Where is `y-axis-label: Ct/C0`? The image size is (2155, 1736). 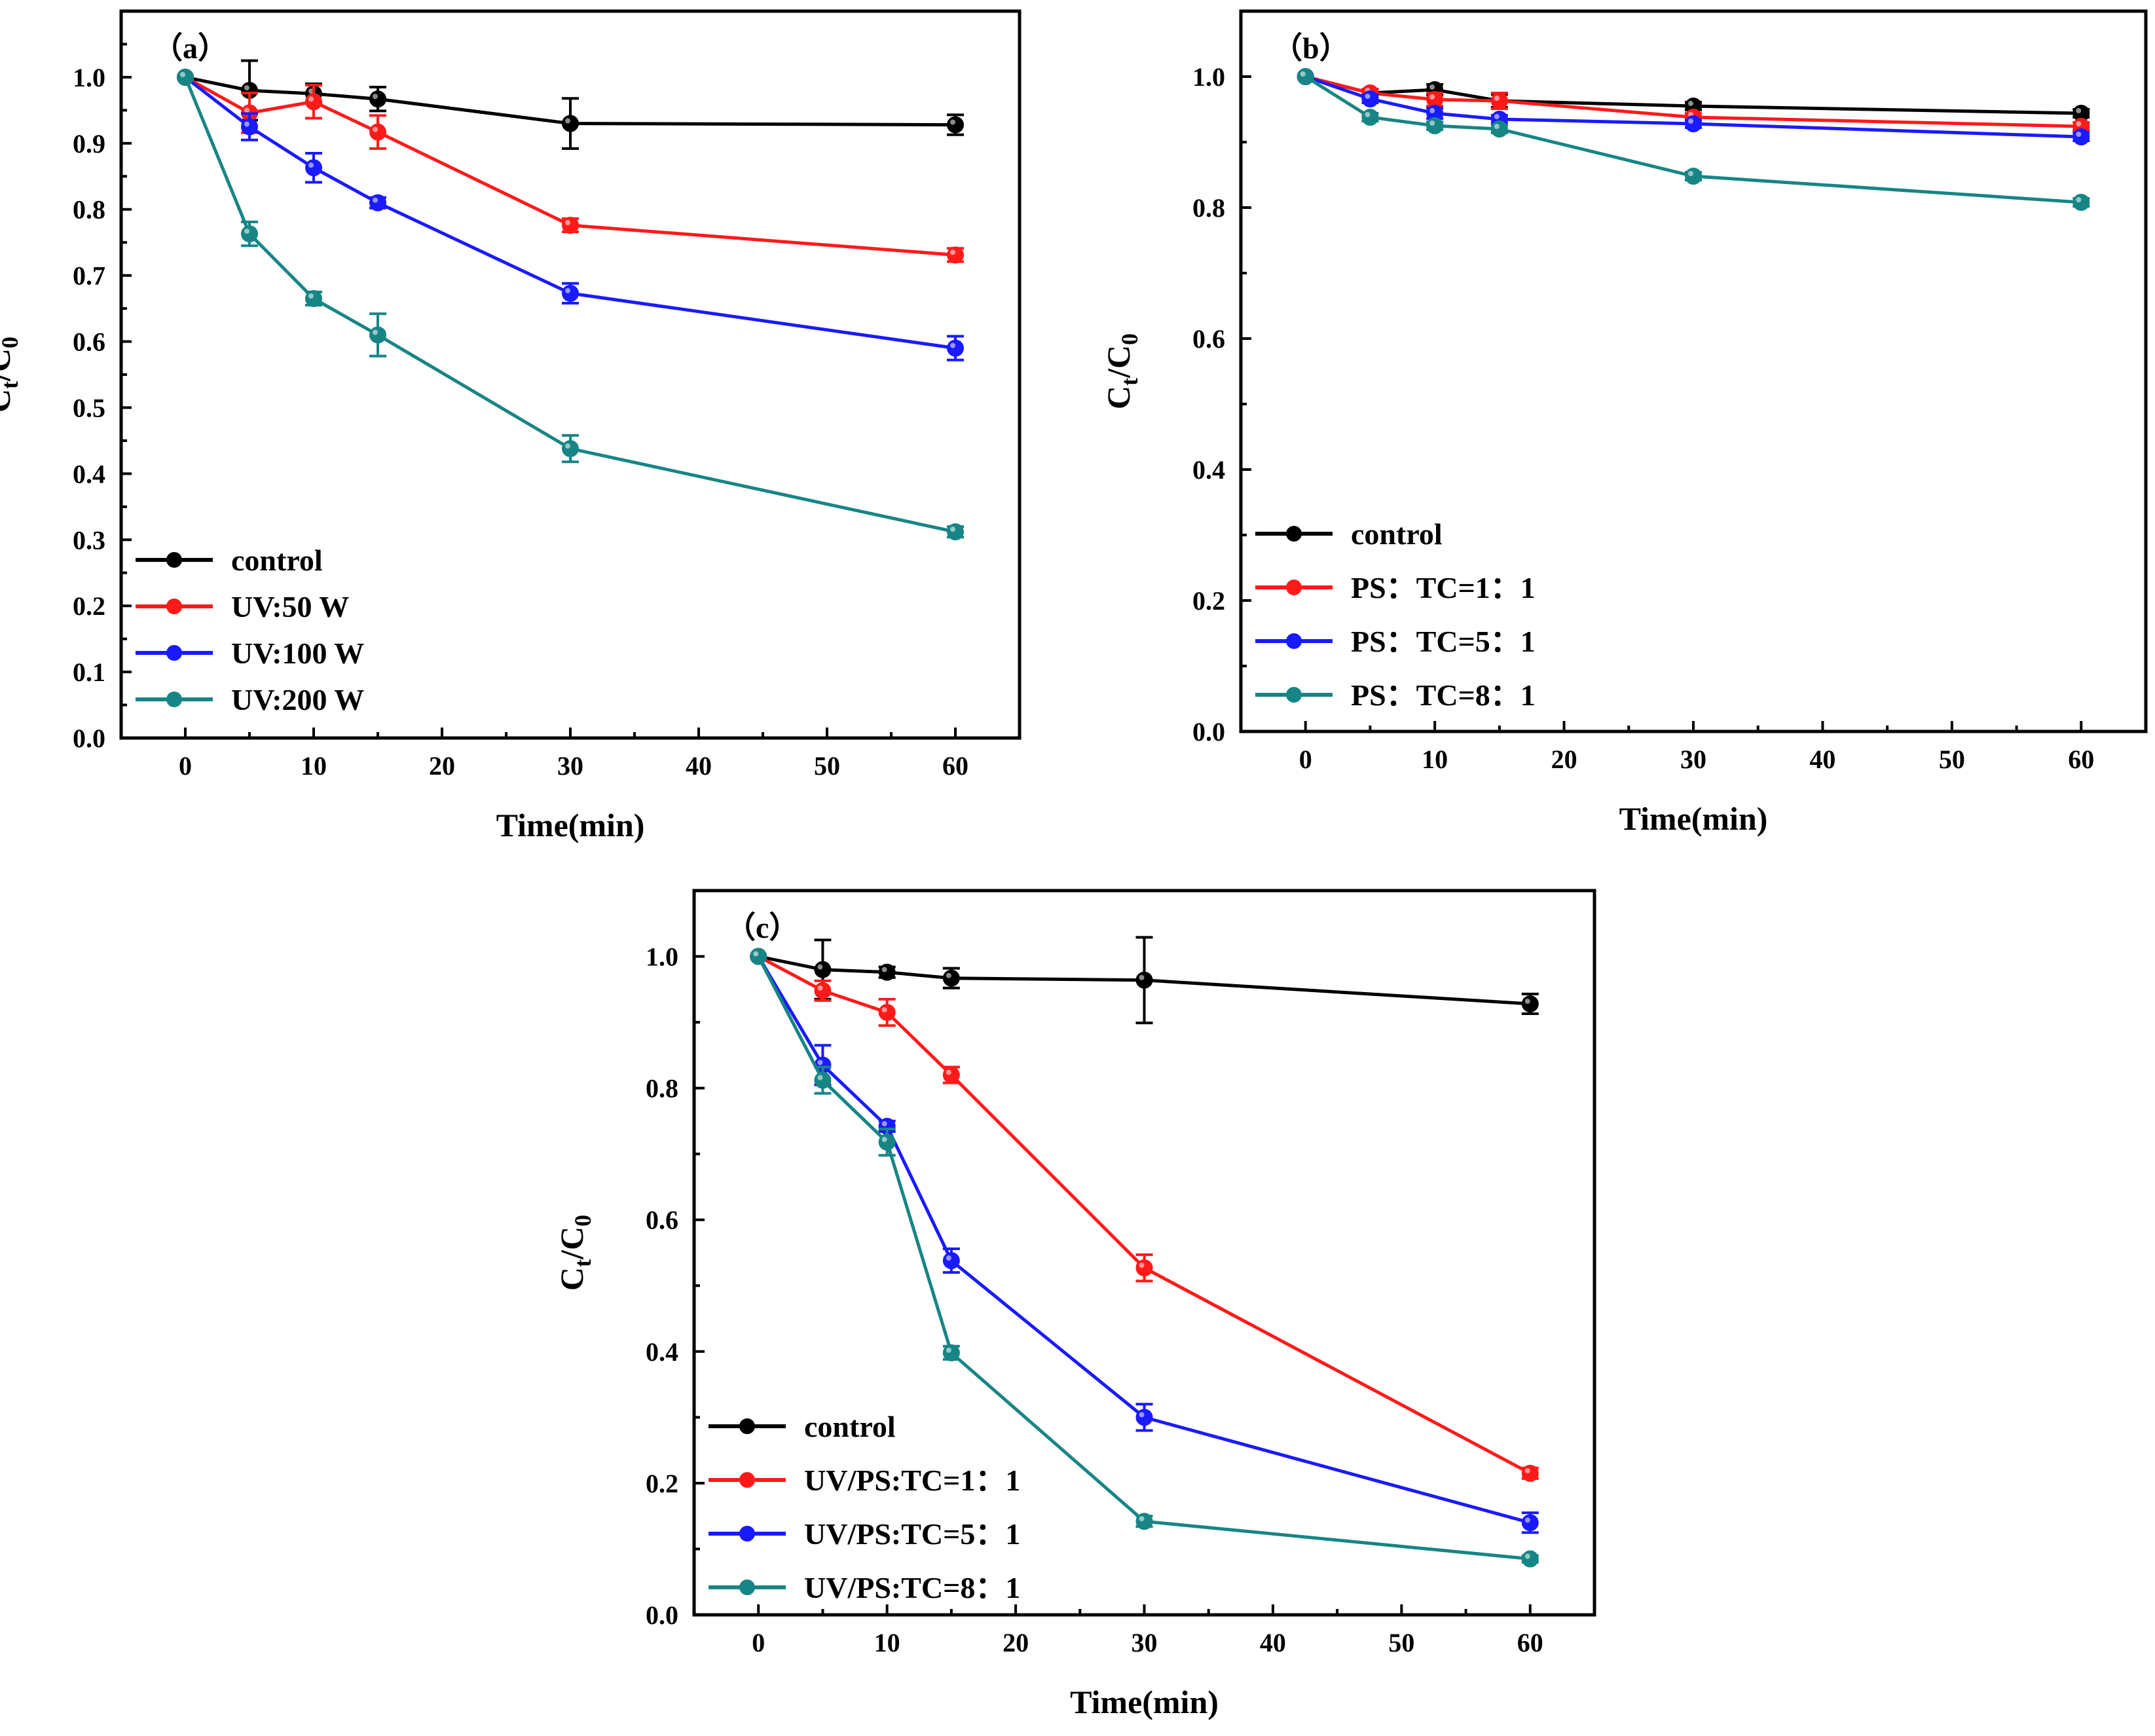
y-axis-label: Ct/C0 is located at coordinates (11, 375).